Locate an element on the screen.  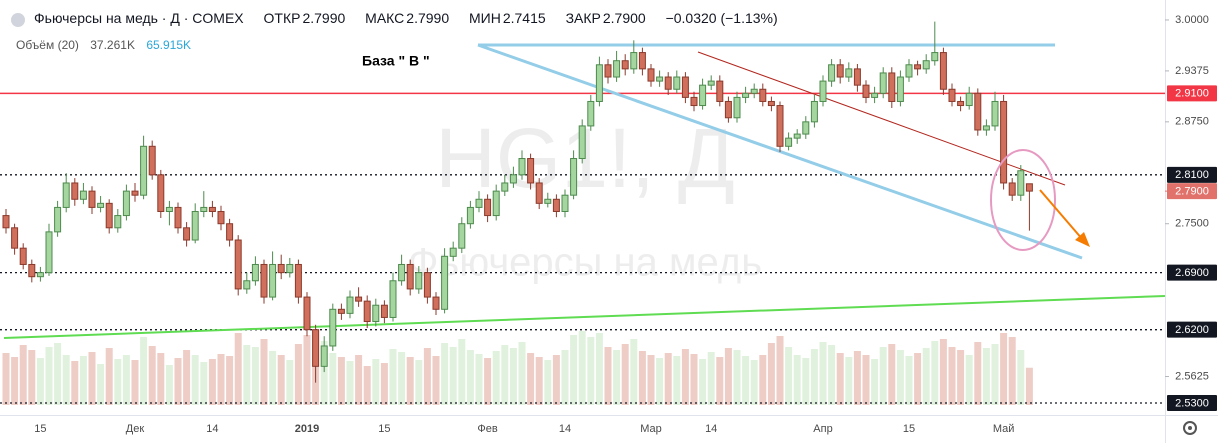
y-tick-label: 2.5625 is located at coordinates (1192, 376).